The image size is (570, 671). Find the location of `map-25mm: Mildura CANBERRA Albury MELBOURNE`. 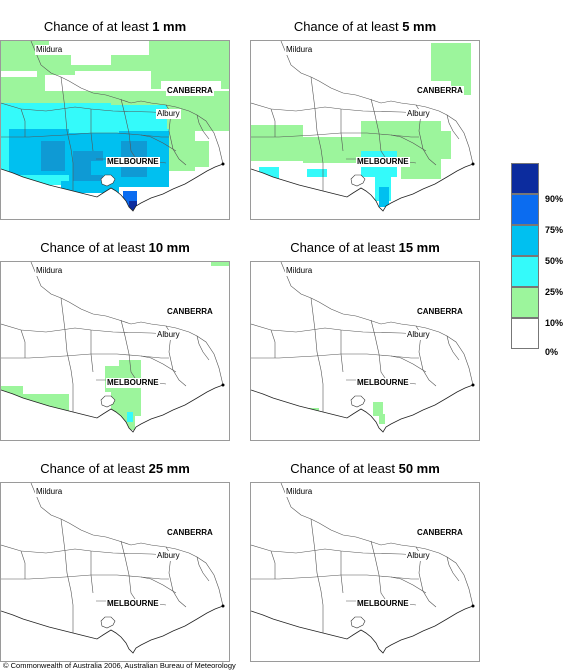

map-25mm: Mildura CANBERRA Albury MELBOURNE is located at coordinates (115, 572).